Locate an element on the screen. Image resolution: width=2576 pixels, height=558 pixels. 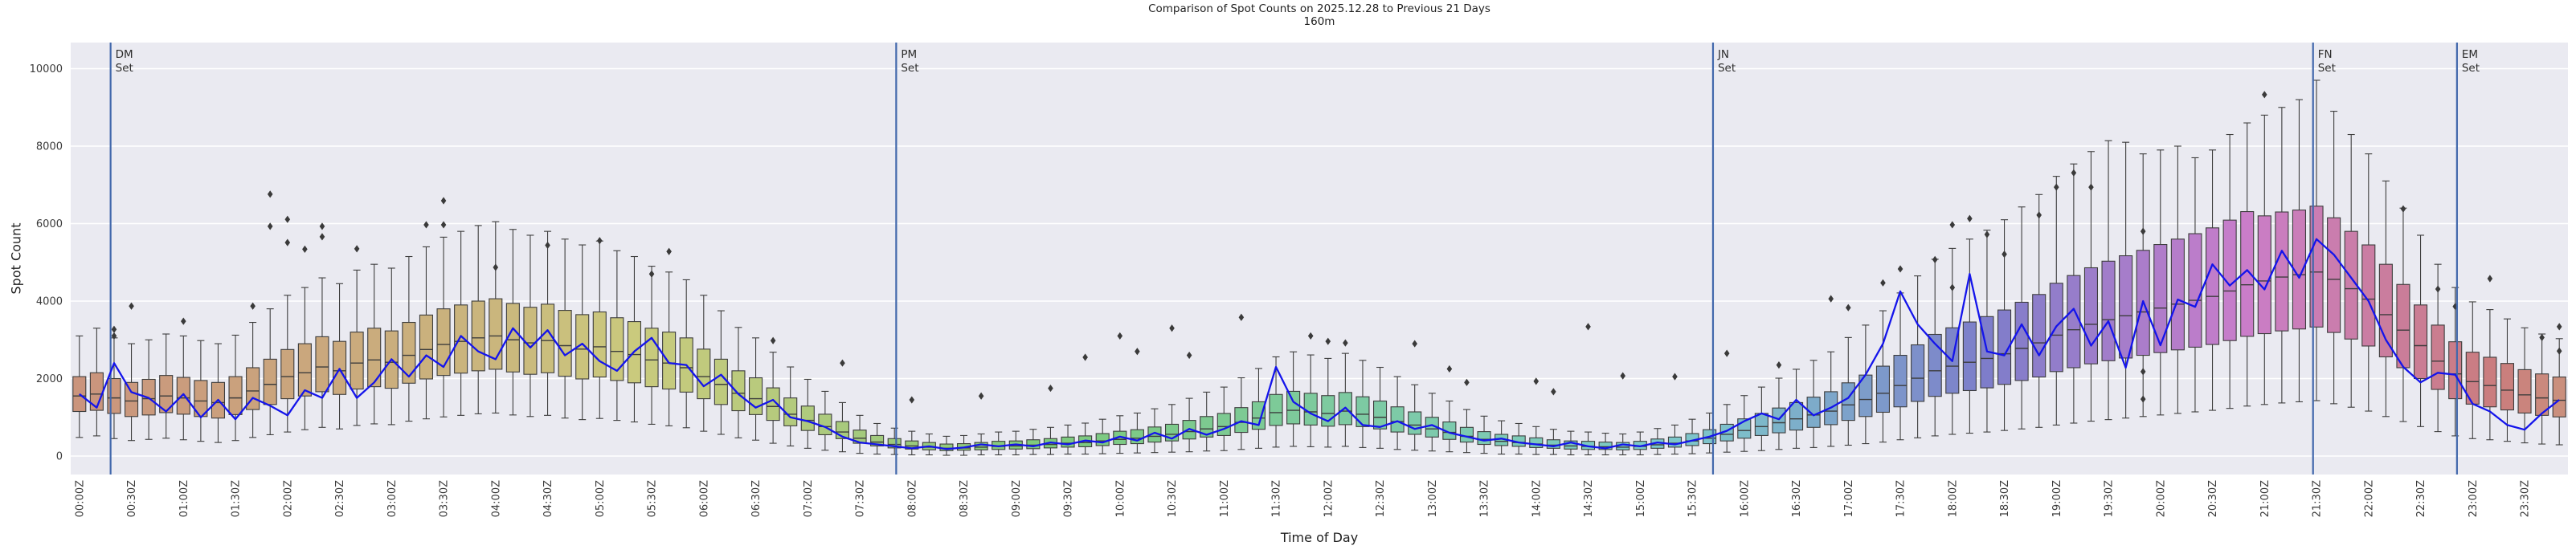
x-tick-label: 17:00Z is located at coordinates (1849, 498).